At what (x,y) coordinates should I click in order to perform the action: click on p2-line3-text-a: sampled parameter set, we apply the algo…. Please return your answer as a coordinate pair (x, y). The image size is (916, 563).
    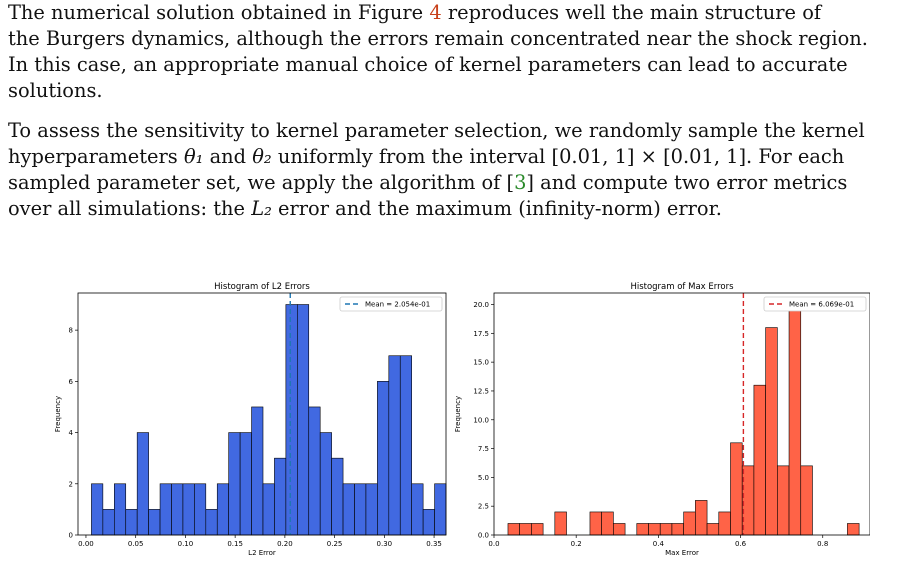
    Looking at the image, I should click on (261, 182).